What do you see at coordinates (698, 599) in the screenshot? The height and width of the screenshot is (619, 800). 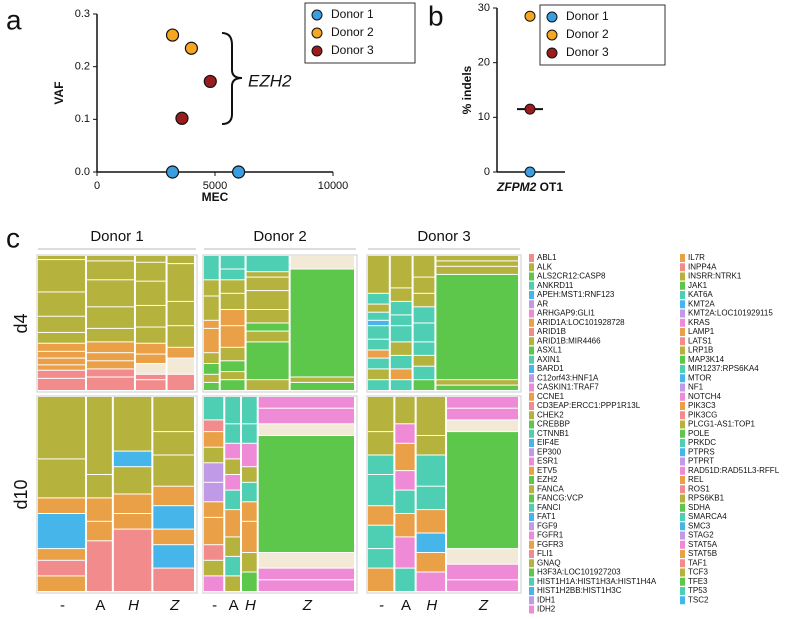 I see `legend-label: TSC2` at bounding box center [698, 599].